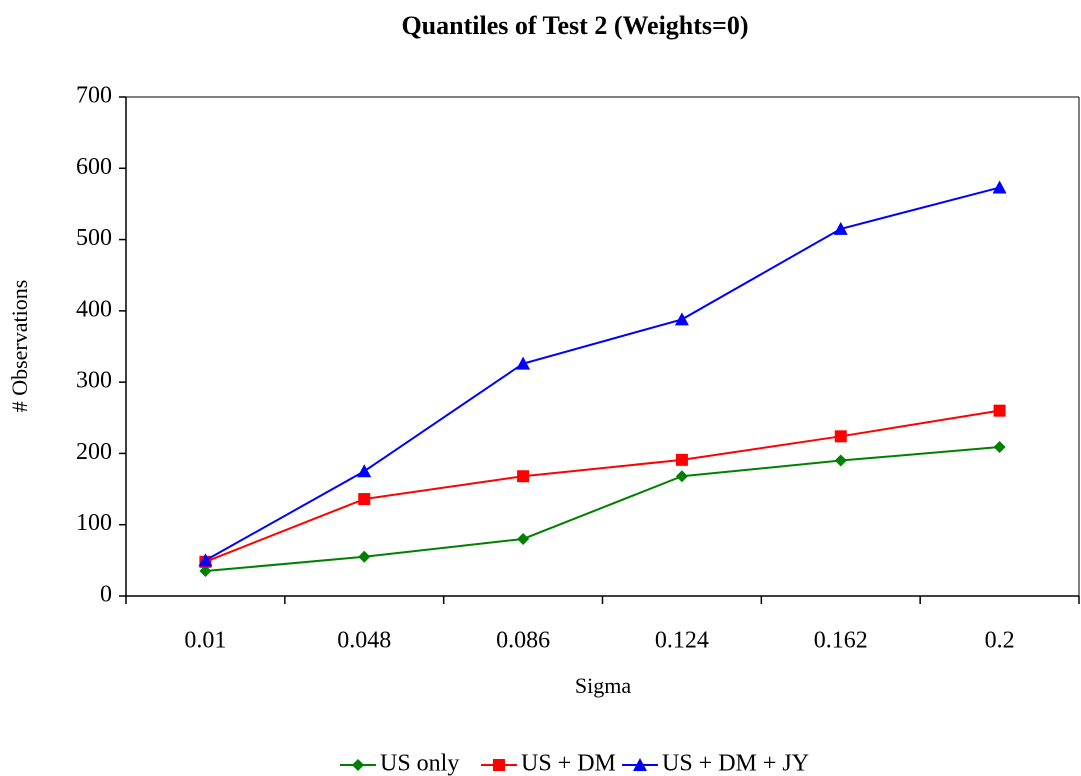 This screenshot has height=776, width=1081. What do you see at coordinates (94, 452) in the screenshot?
I see `y-tick-label: 200` at bounding box center [94, 452].